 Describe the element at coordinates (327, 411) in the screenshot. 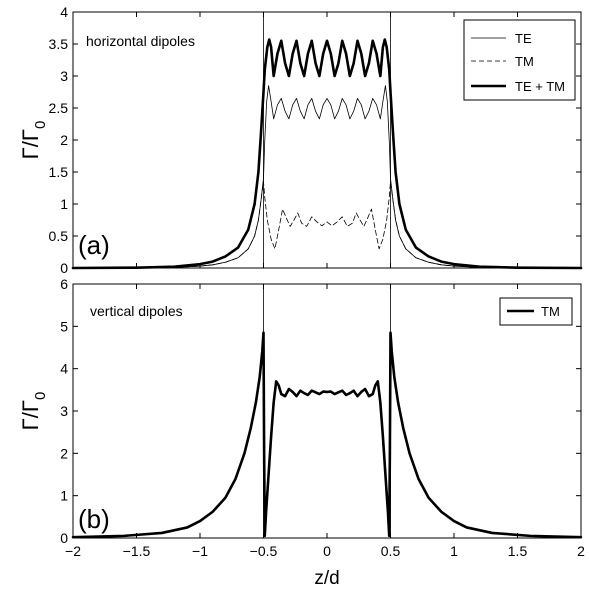

I see `panel-b-boundary-lines` at that location.